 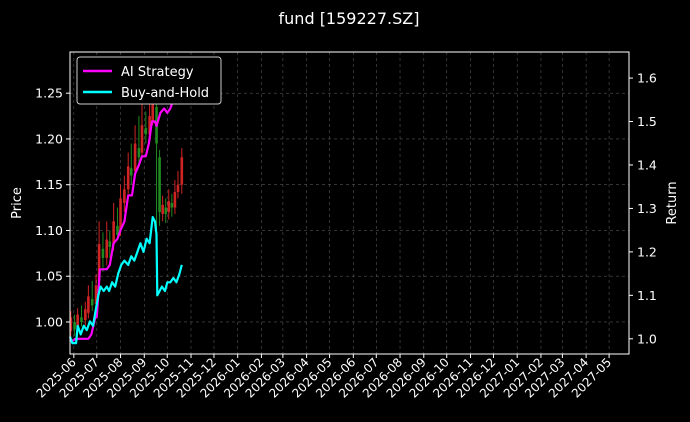 I want to click on legend-label-ai-strategy: AI Strategy, so click(x=157, y=72).